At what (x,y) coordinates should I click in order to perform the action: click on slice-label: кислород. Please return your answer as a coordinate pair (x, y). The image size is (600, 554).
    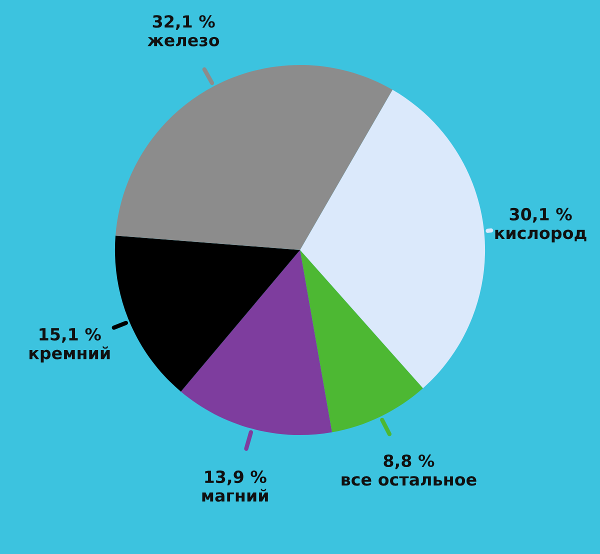
    Looking at the image, I should click on (540, 236).